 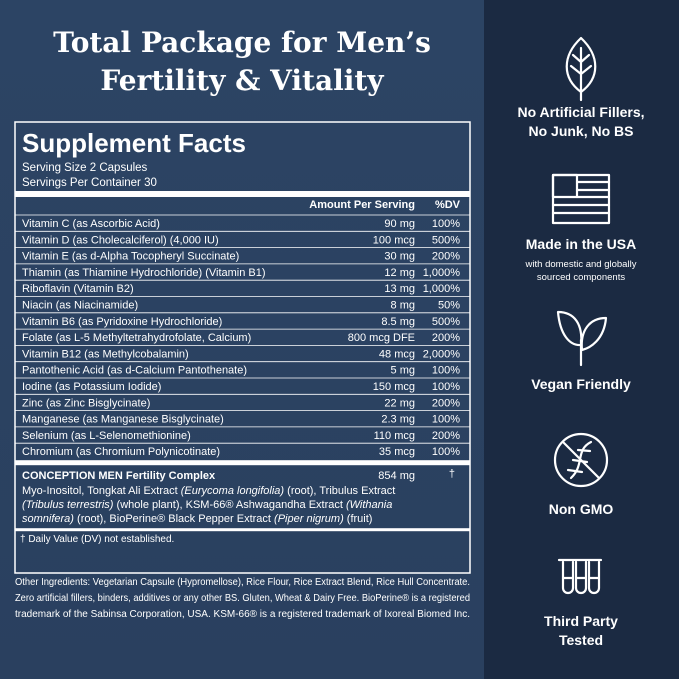 What do you see at coordinates (582, 338) in the screenshot?
I see `sprout-icon` at bounding box center [582, 338].